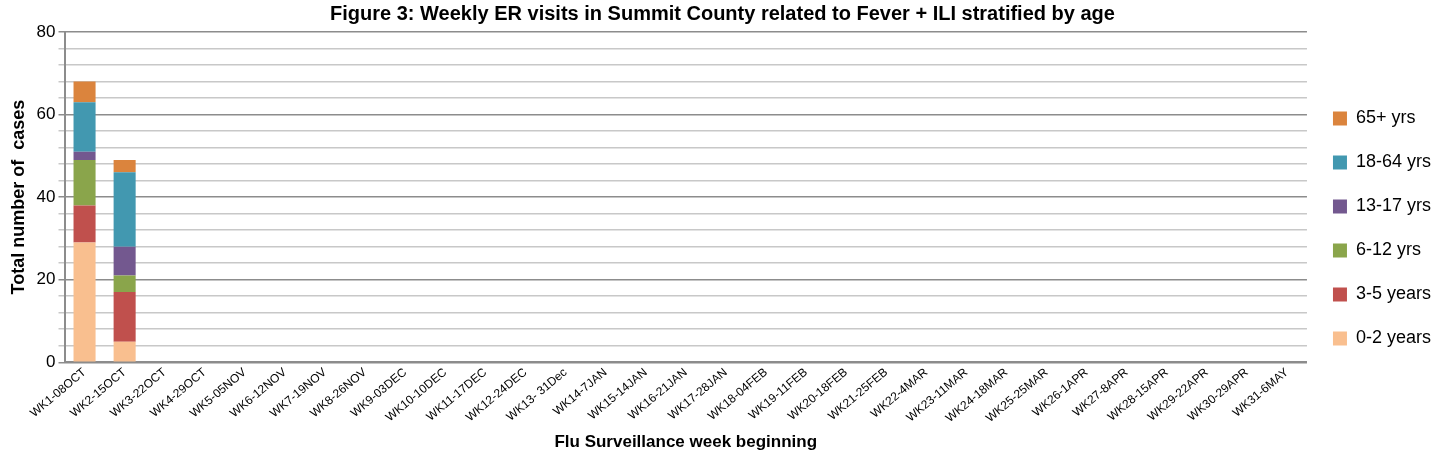  What do you see at coordinates (46, 31) in the screenshot?
I see `y-tick-label: 80` at bounding box center [46, 31].